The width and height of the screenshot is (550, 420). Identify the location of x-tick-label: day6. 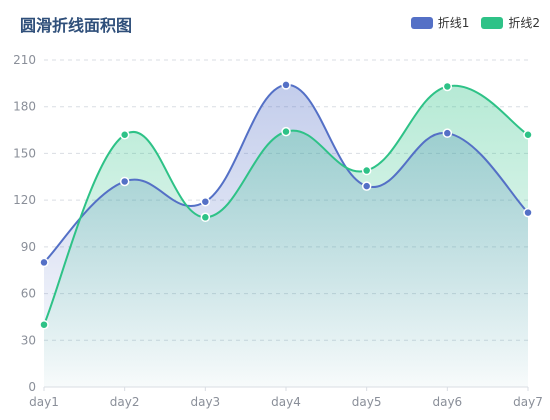
(447, 402).